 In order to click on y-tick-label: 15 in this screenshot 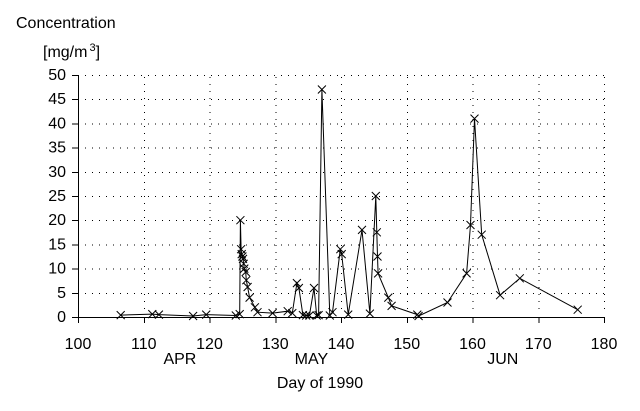, I will do `click(57, 244)`.